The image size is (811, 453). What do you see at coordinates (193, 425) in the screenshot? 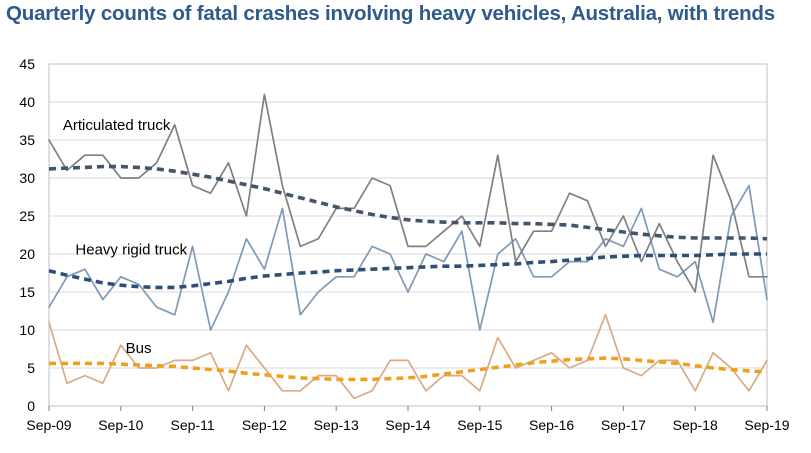
I see `x-tick-label: Sep-11` at bounding box center [193, 425].